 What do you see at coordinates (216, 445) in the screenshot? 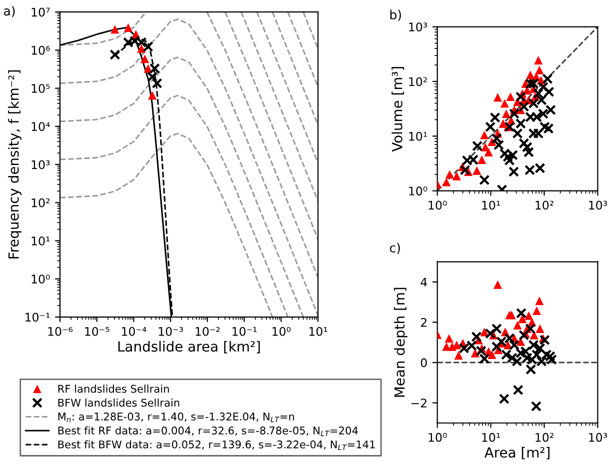
I see `legend-label: Best fit BFW data: a=0.052, r=139.6, s=-3.22e-04, N$_{LT}$=141` at bounding box center [216, 445].